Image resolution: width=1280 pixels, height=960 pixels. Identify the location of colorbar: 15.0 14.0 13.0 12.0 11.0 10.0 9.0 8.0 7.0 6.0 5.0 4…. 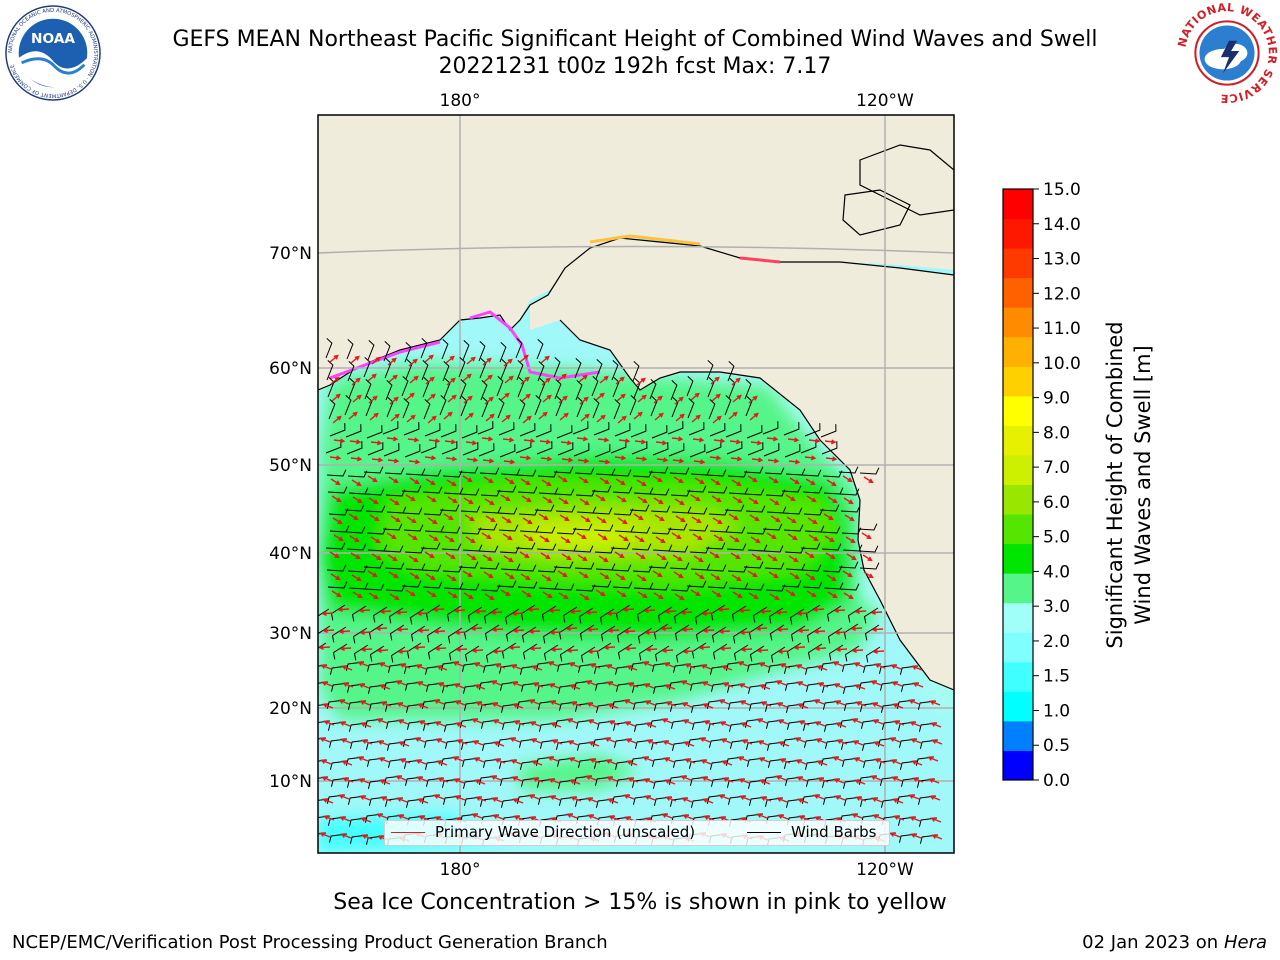
(1041, 485).